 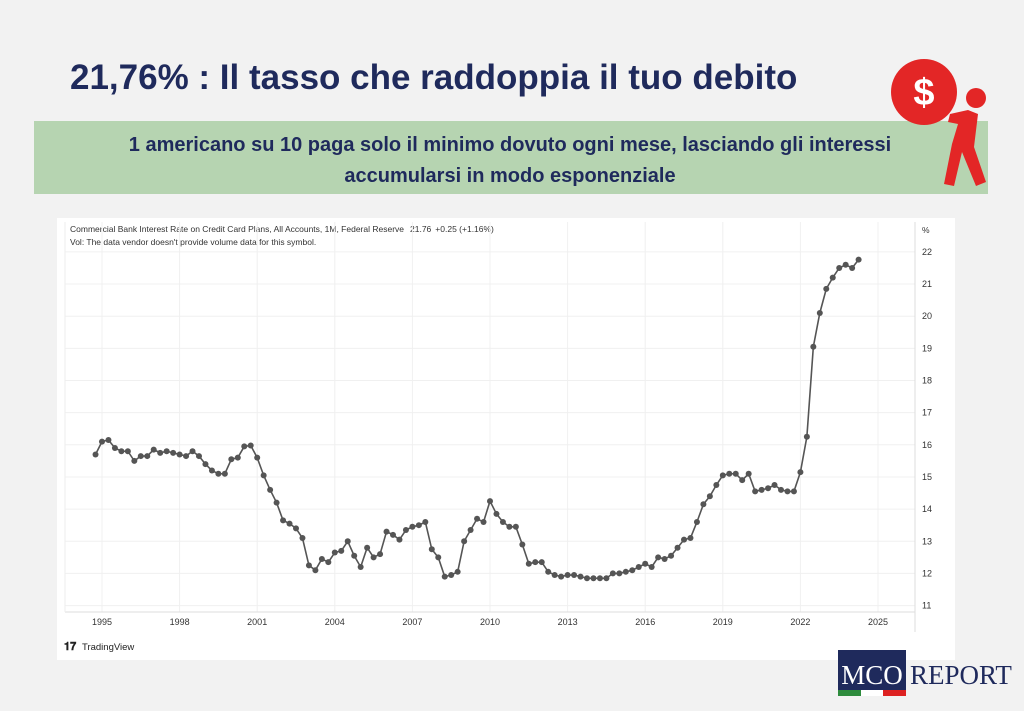 What do you see at coordinates (511, 157) in the screenshot?
I see `subtitle-band` at bounding box center [511, 157].